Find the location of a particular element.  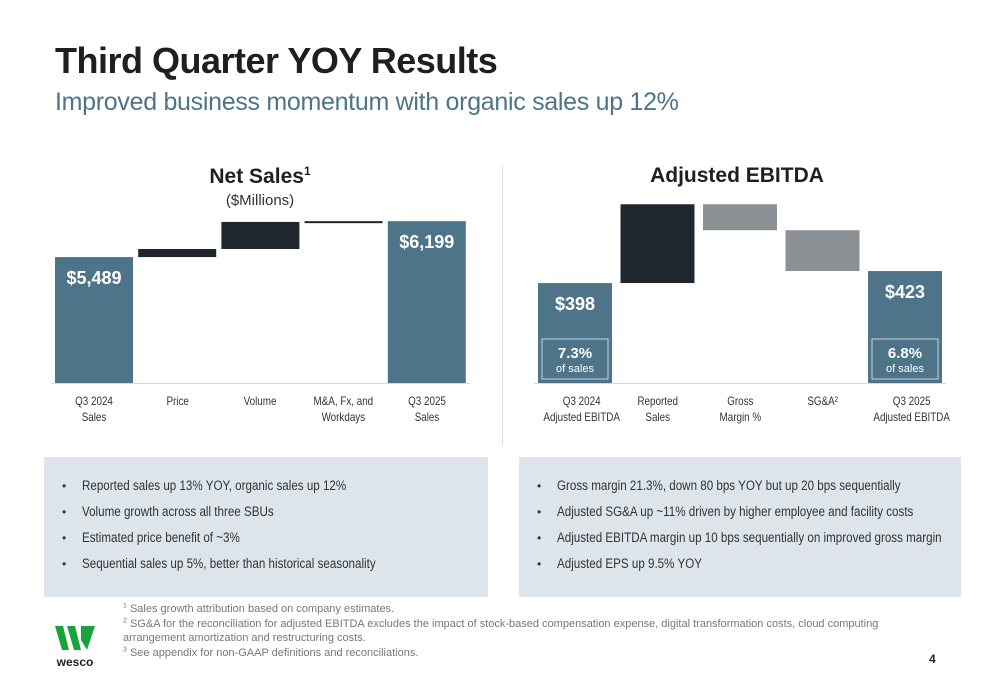

bullet: Volume growth across all three SBUs is located at coordinates (270, 512).